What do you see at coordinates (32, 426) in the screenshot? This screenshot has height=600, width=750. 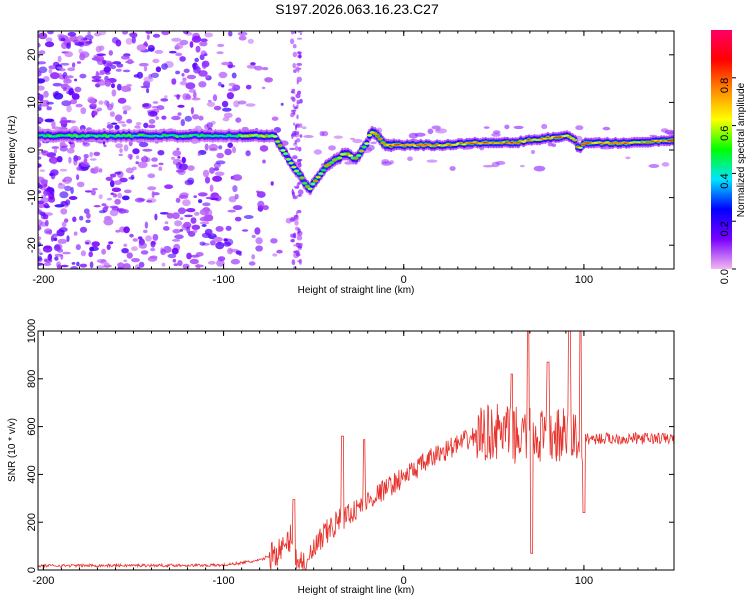 I see `snr-y-tick-label: 600` at bounding box center [32, 426].